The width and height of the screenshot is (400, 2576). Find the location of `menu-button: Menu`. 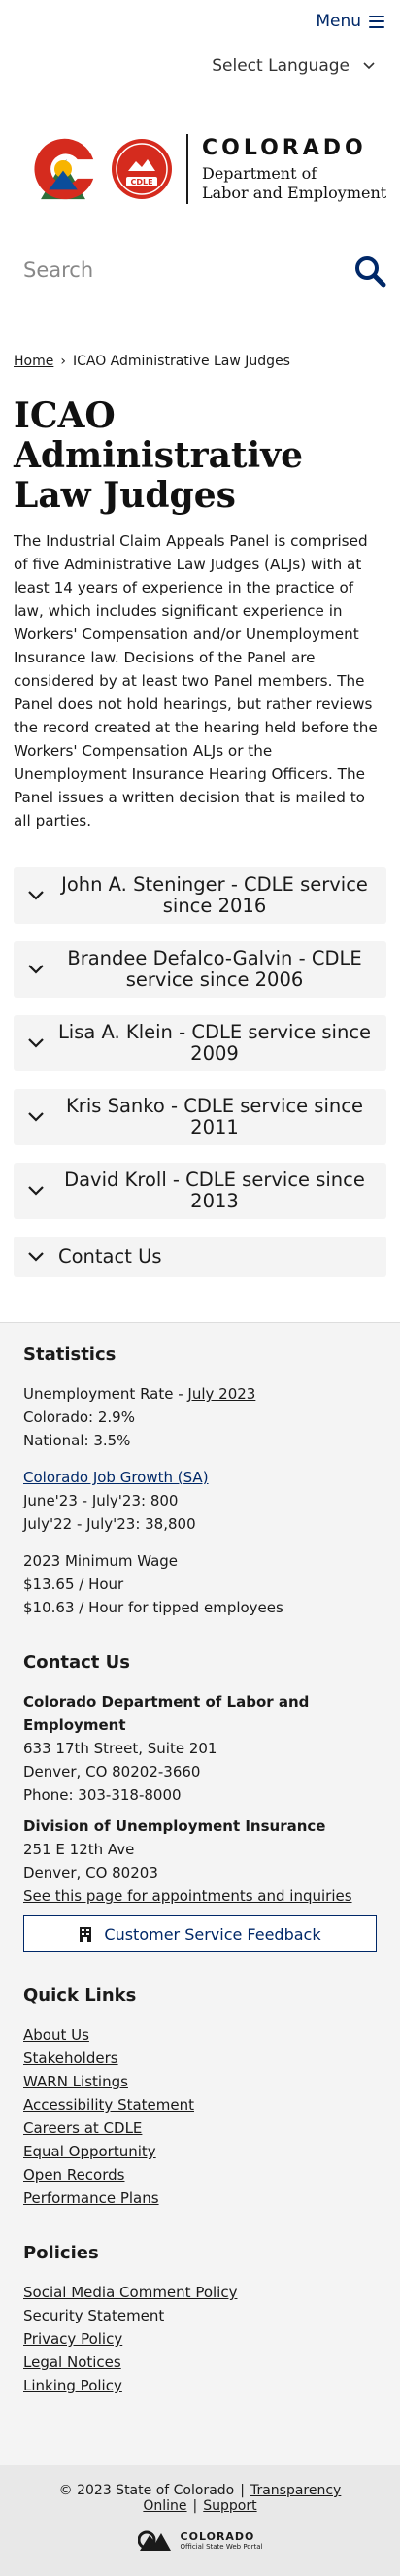

menu-button: Menu is located at coordinates (350, 21).